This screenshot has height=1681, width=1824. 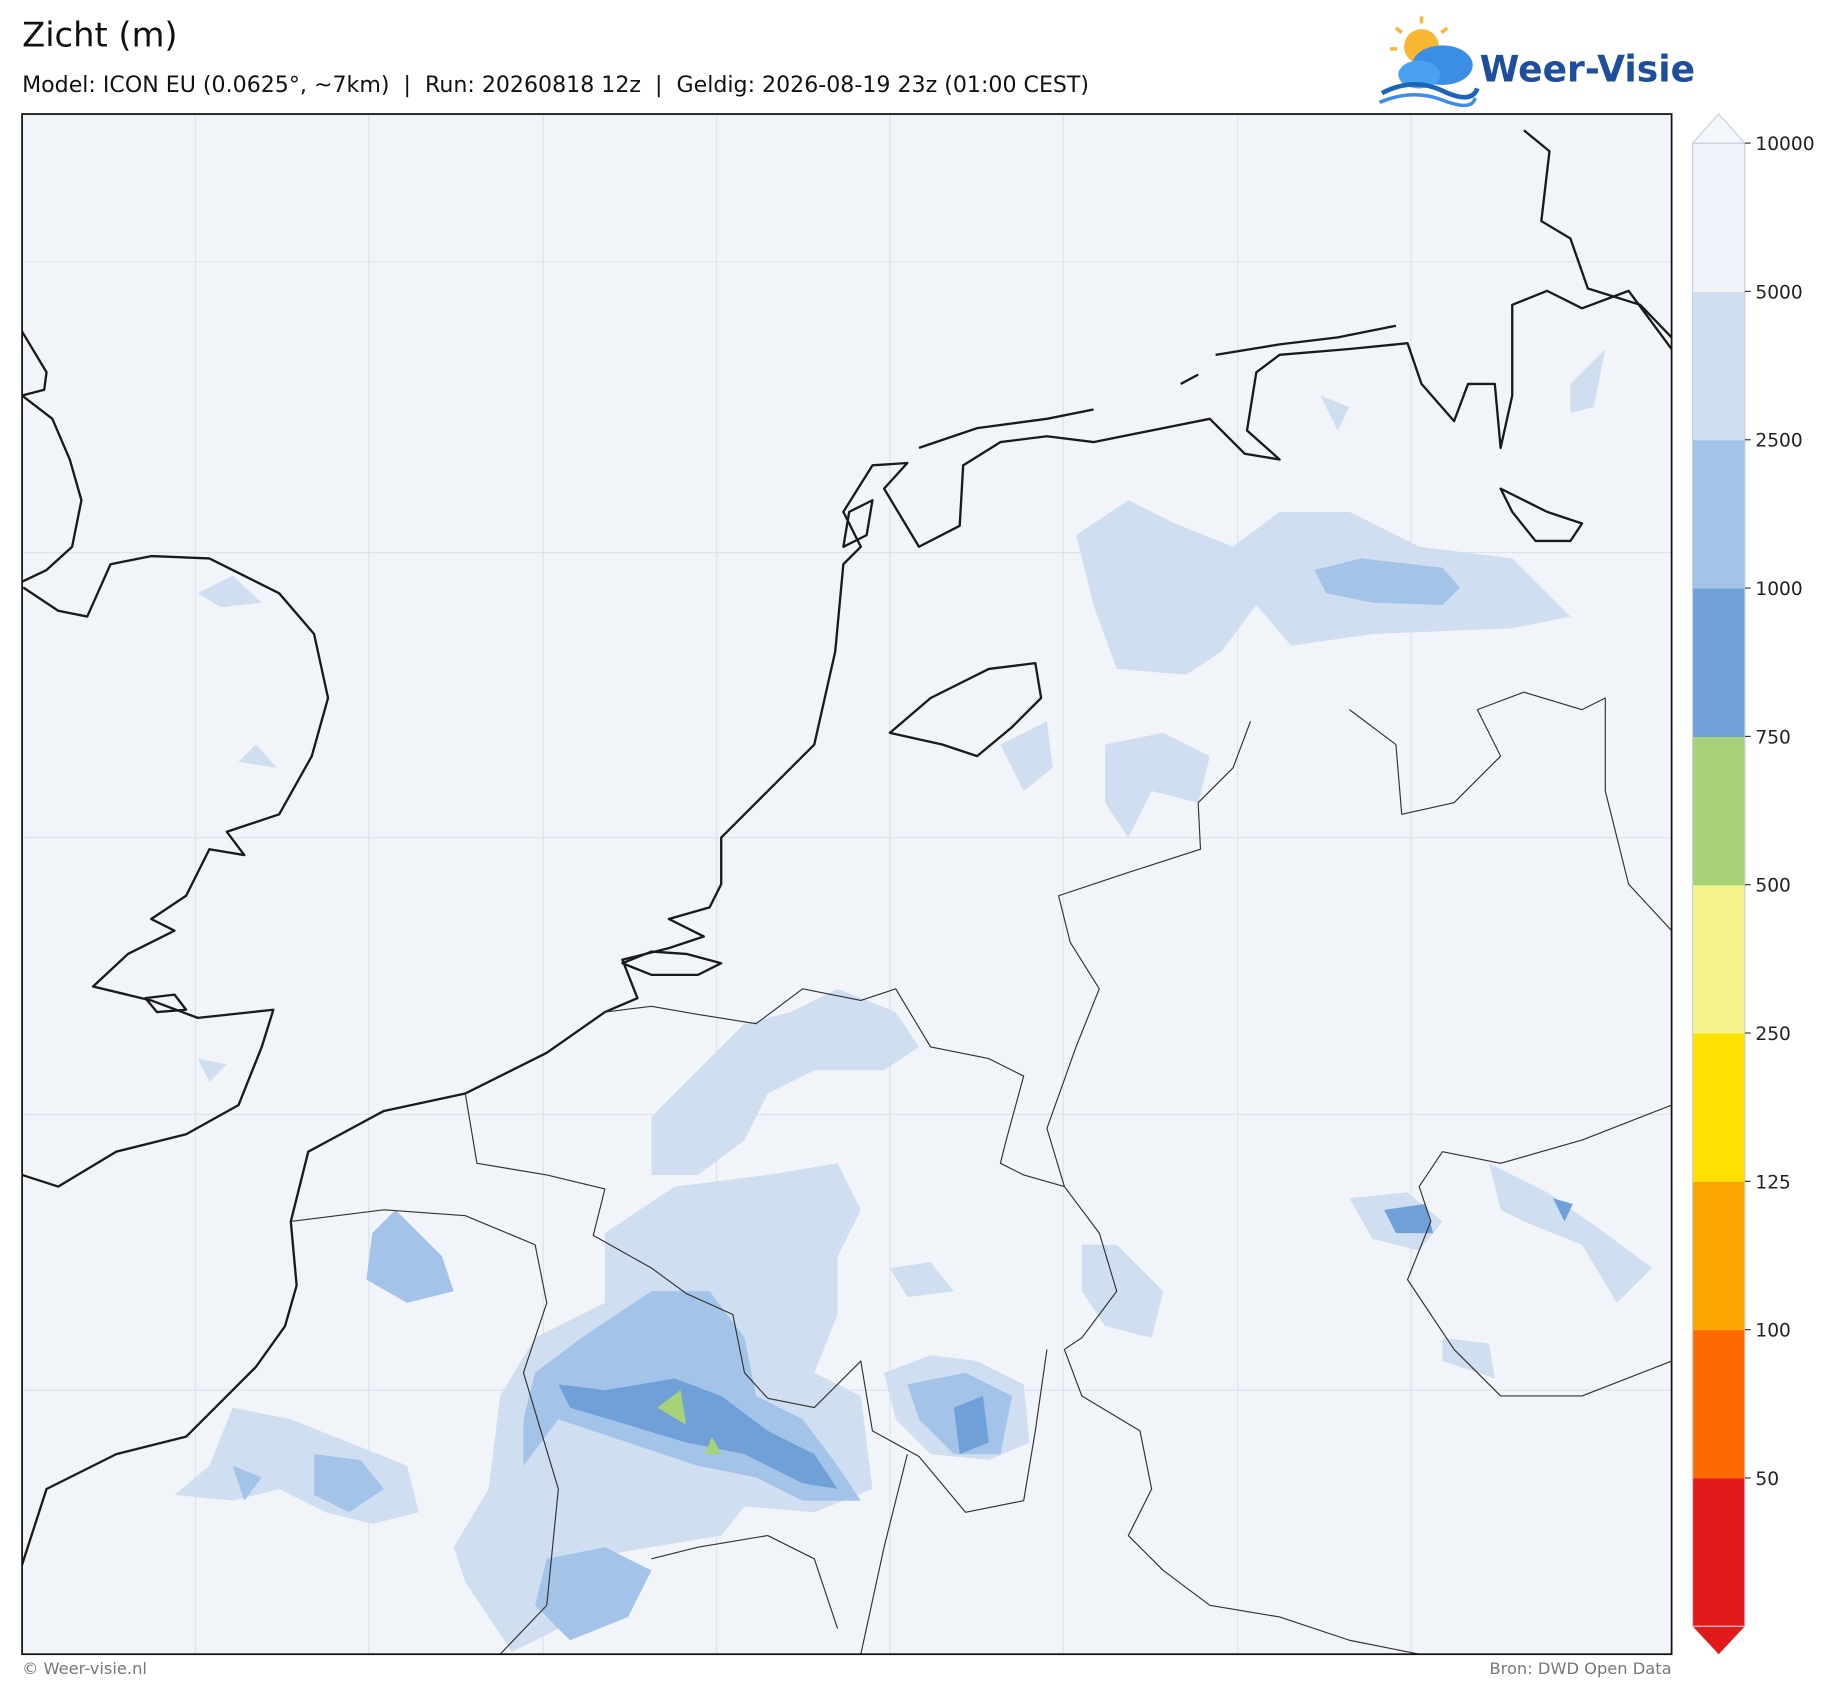 I want to click on colorbar-tick-label: 250, so click(x=1773, y=1034).